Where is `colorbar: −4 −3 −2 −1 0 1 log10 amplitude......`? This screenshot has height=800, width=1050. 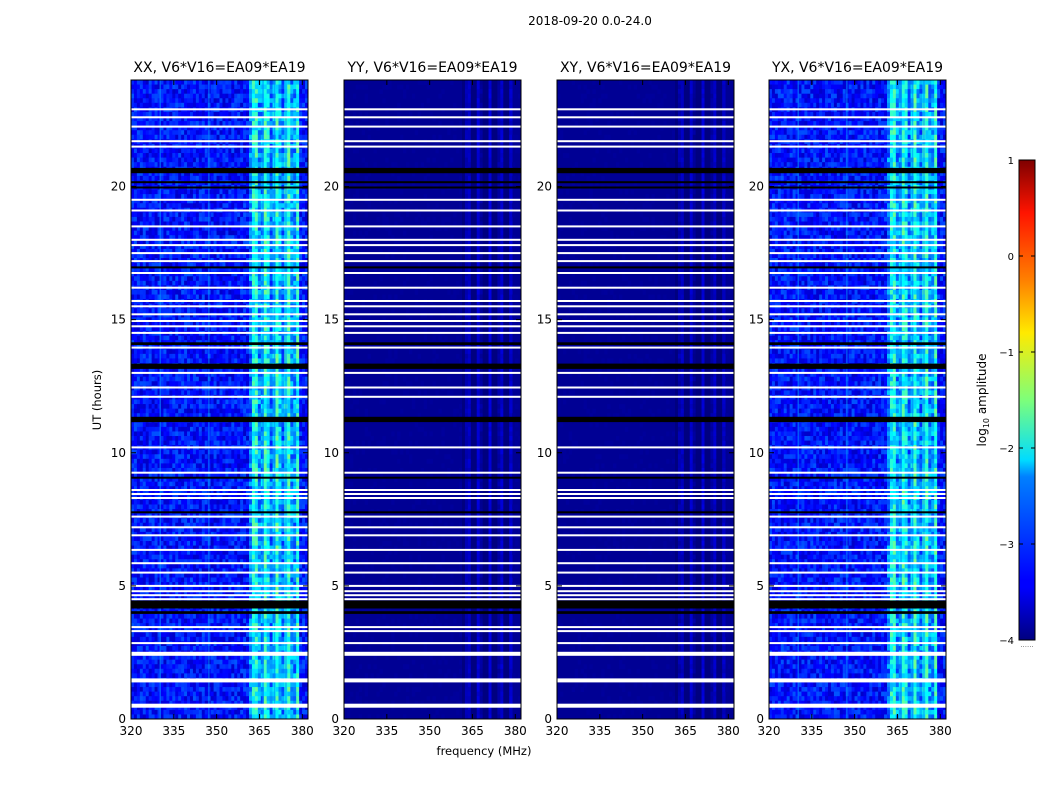
colorbar: −4 −3 −2 −1 0 1 log10 amplitude...... is located at coordinates (1005, 402).